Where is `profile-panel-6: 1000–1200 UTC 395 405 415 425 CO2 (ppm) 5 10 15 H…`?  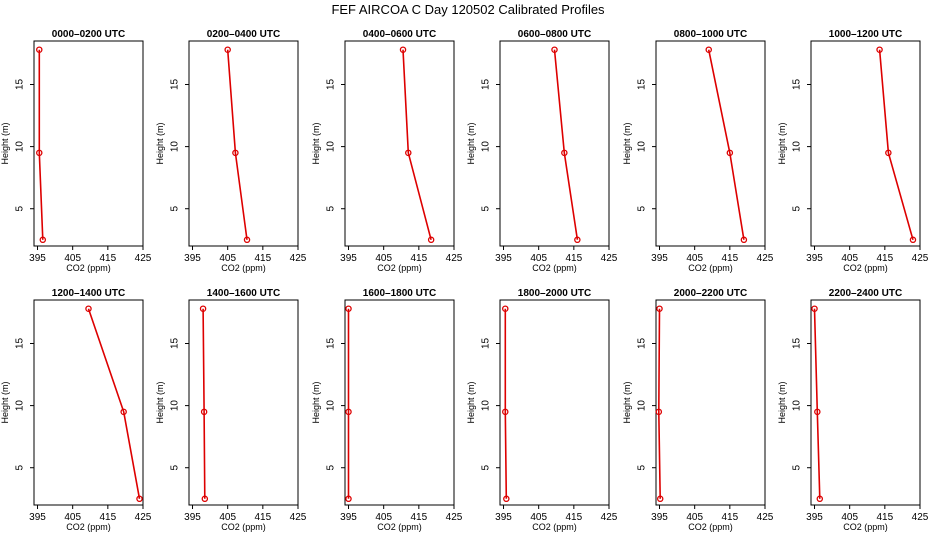
profile-panel-6: 1000–1200 UTC 395 405 415 425 CO2 (ppm) 5 10 15 H… is located at coordinates (853, 151).